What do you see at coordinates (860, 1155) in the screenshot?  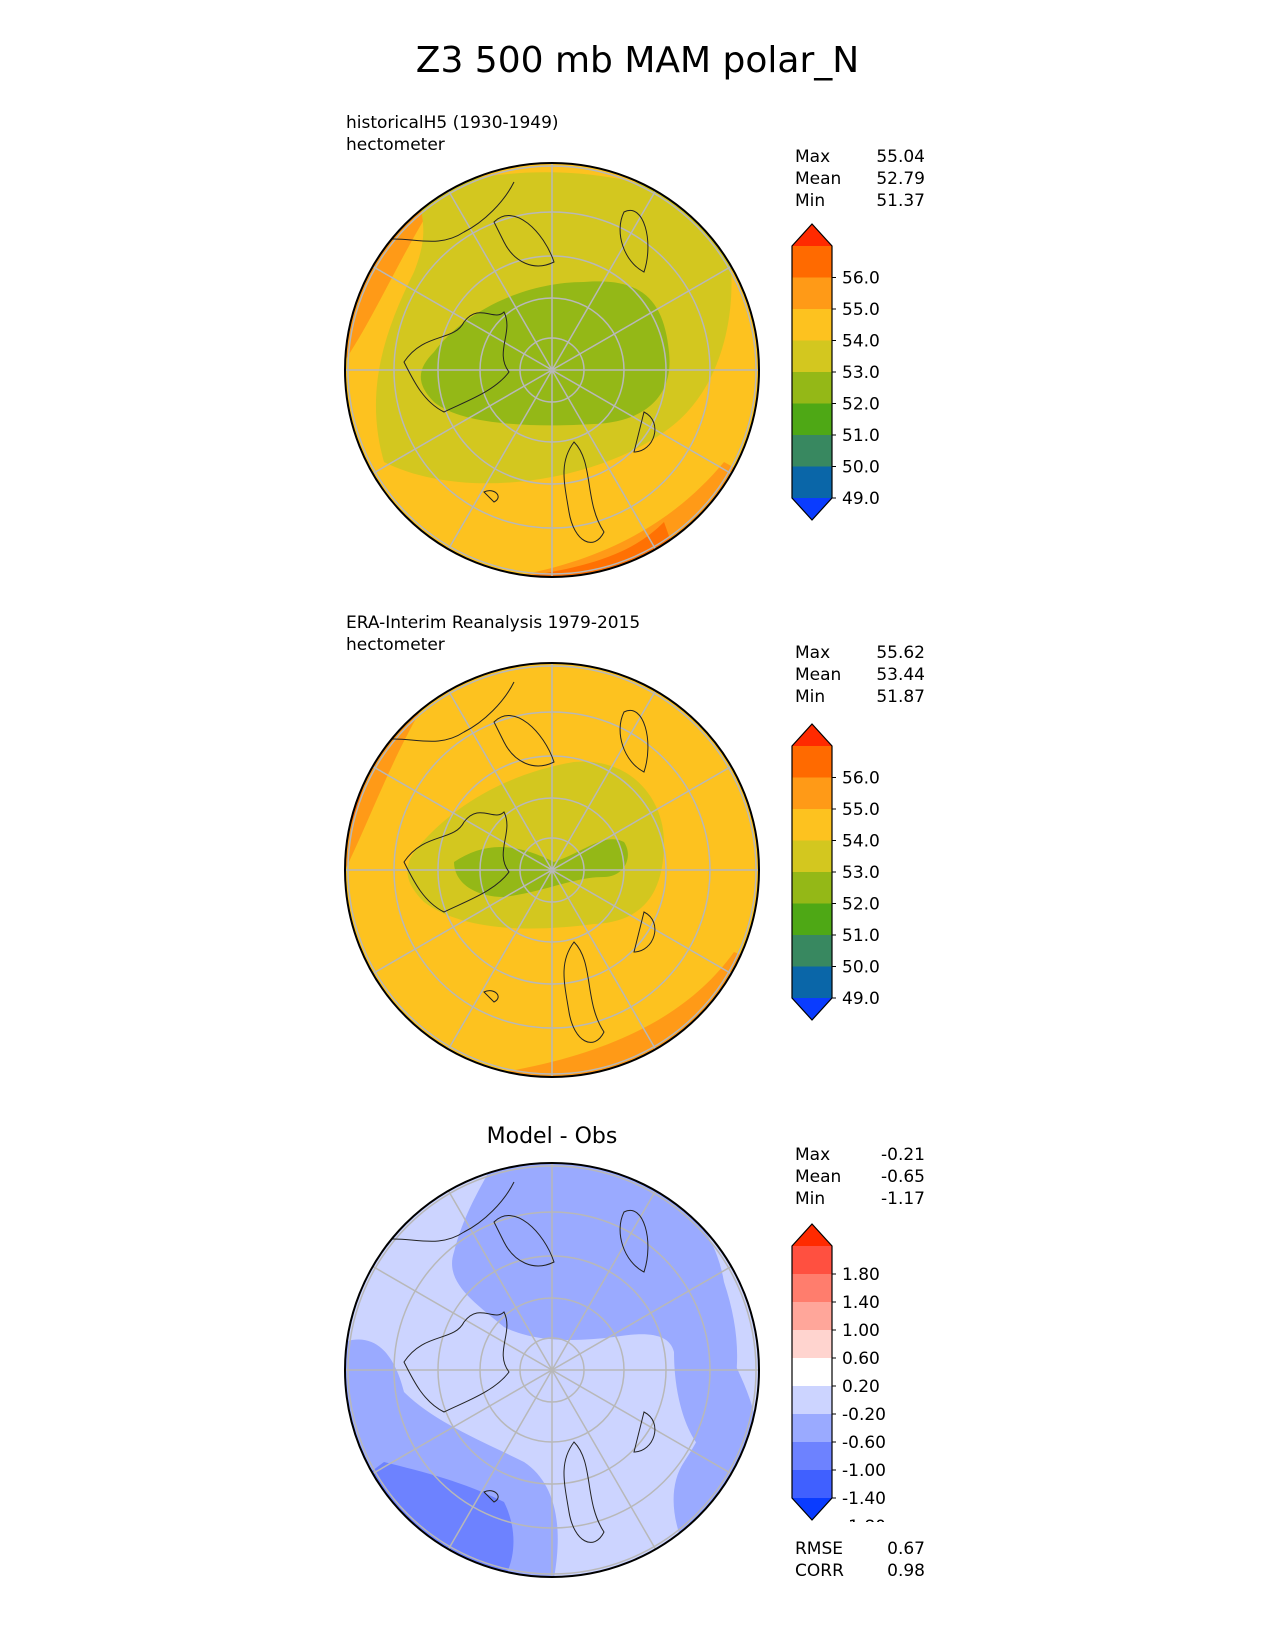 I see `panel-3-stat-max: Max -0.21` at bounding box center [860, 1155].